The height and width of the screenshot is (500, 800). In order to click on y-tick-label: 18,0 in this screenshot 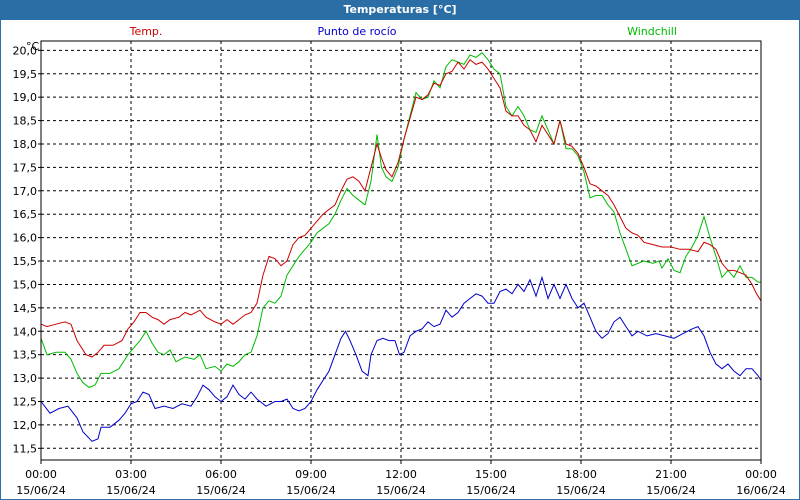, I will do `click(25, 144)`.